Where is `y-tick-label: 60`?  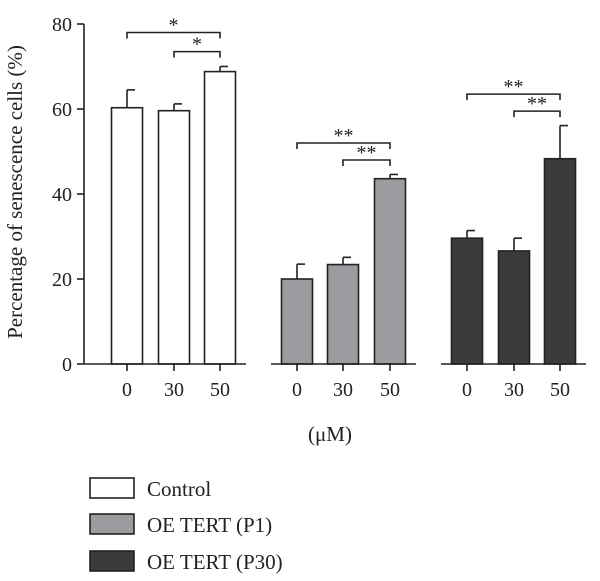 y-tick-label: 60 is located at coordinates (62, 110).